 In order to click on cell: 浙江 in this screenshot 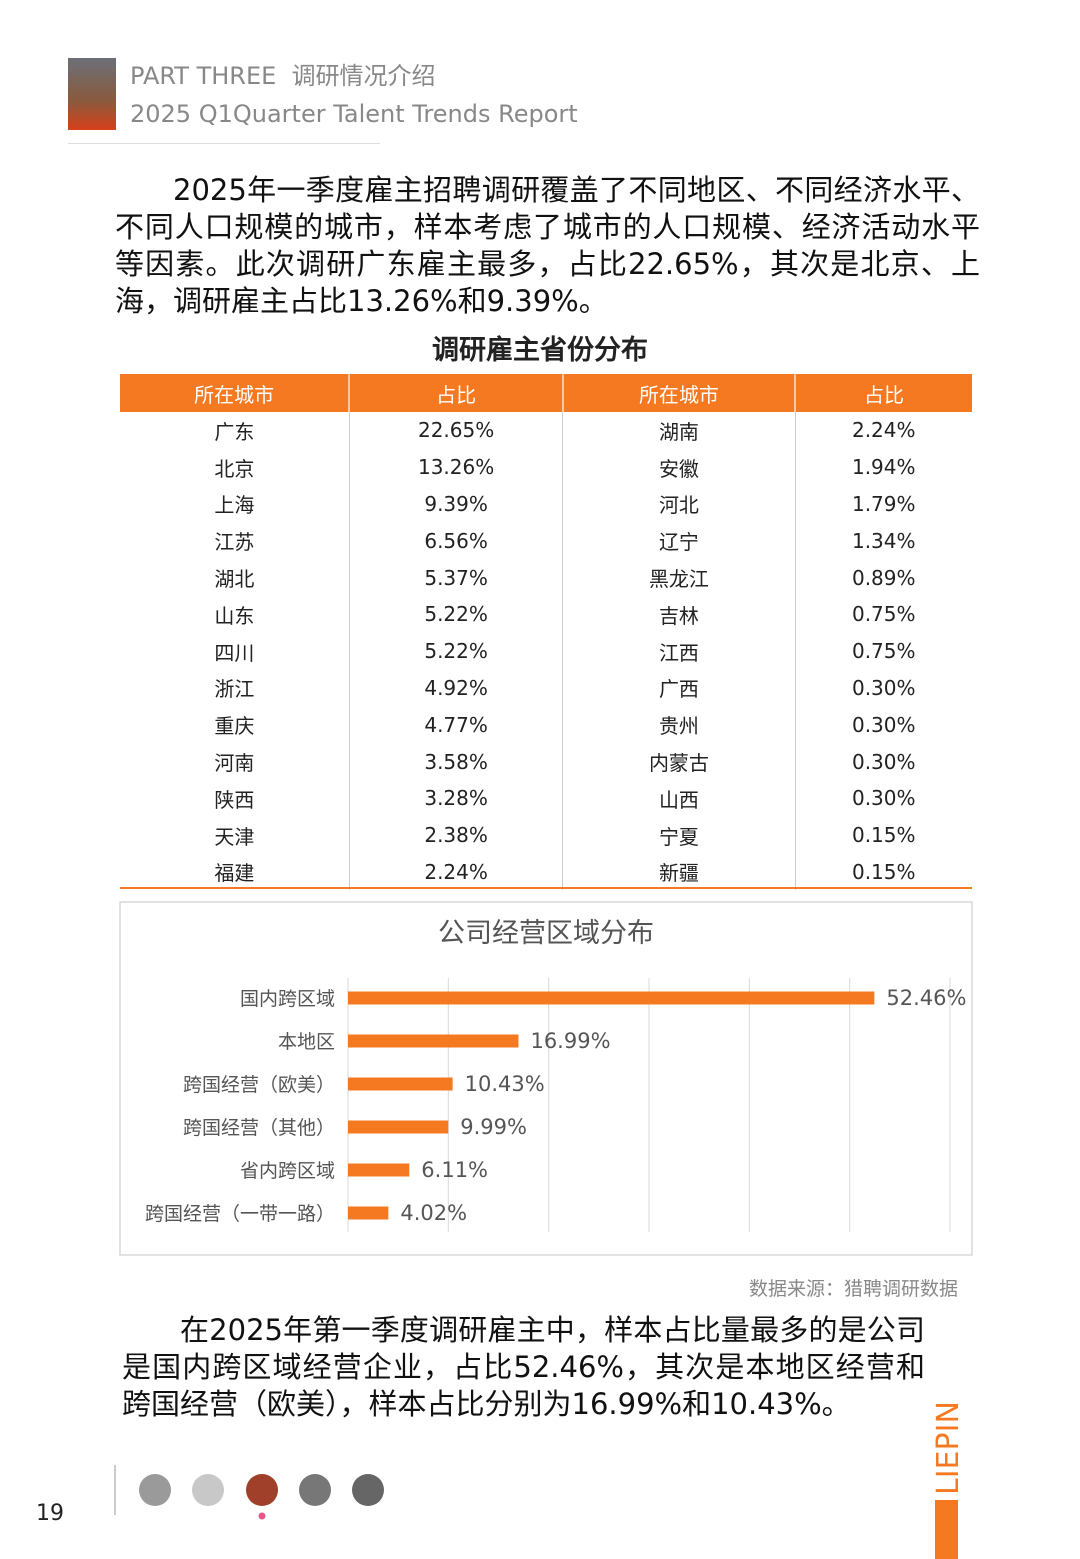, I will do `click(235, 688)`.